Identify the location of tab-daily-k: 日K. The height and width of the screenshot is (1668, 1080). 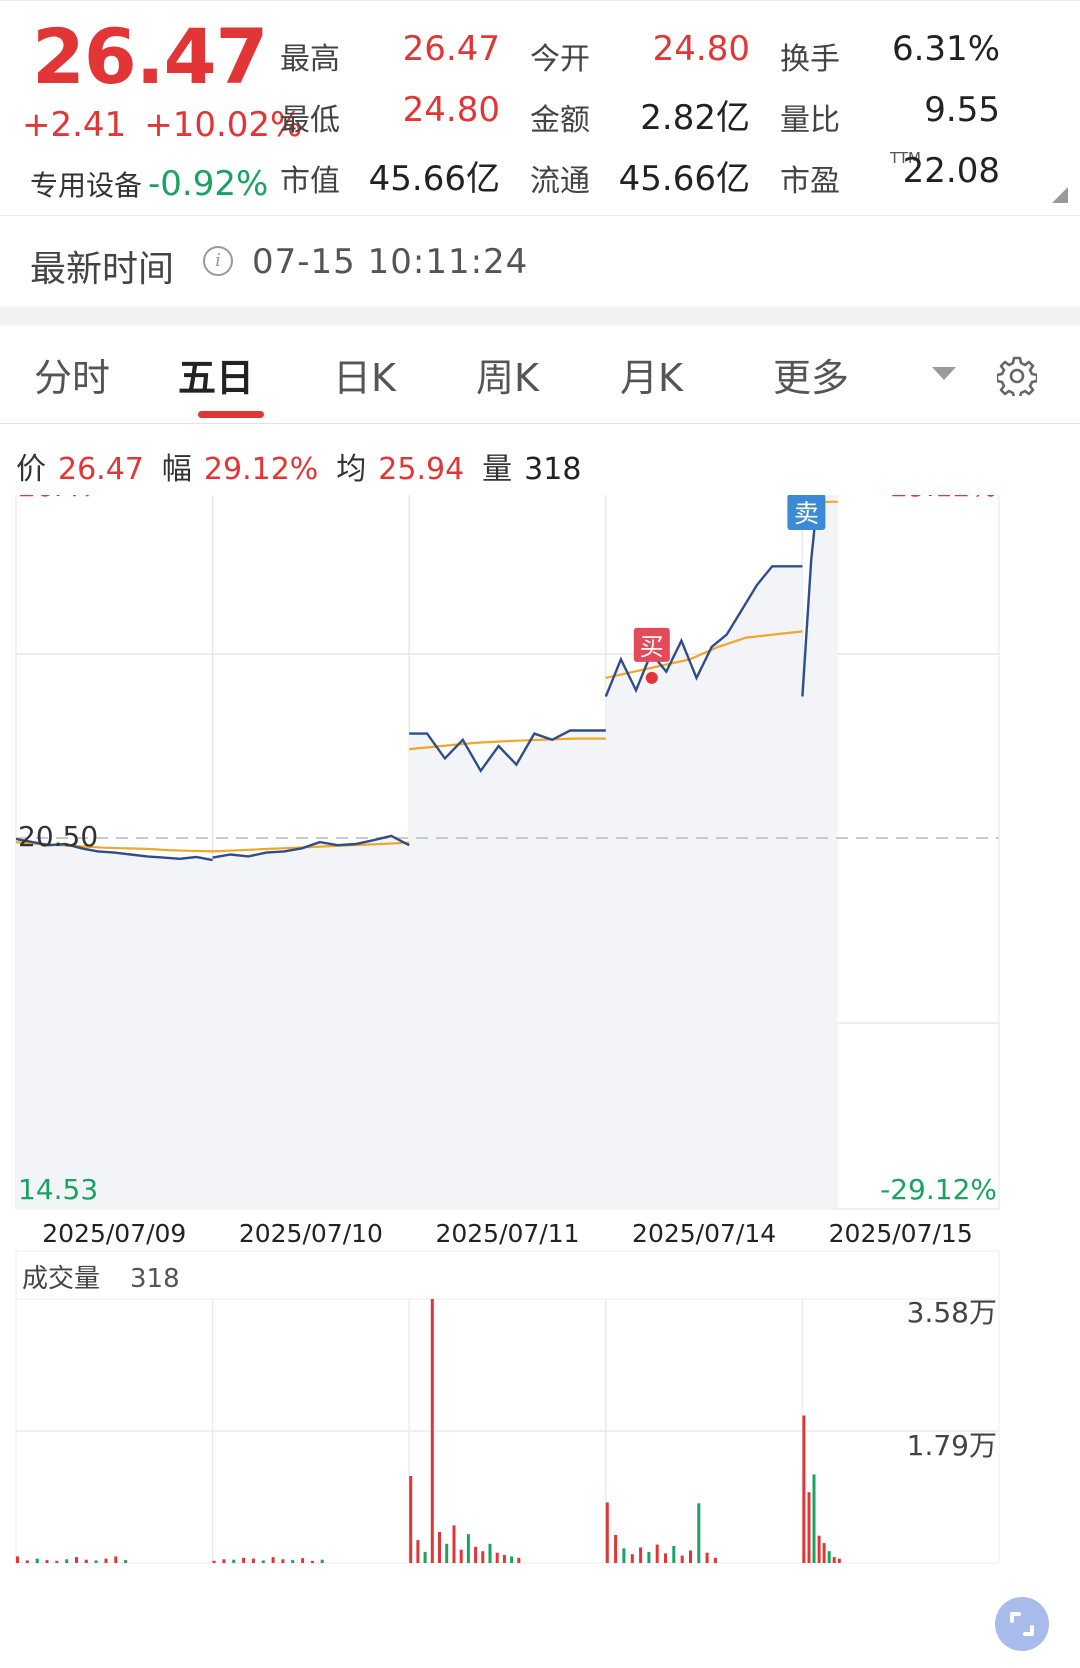
(364, 378).